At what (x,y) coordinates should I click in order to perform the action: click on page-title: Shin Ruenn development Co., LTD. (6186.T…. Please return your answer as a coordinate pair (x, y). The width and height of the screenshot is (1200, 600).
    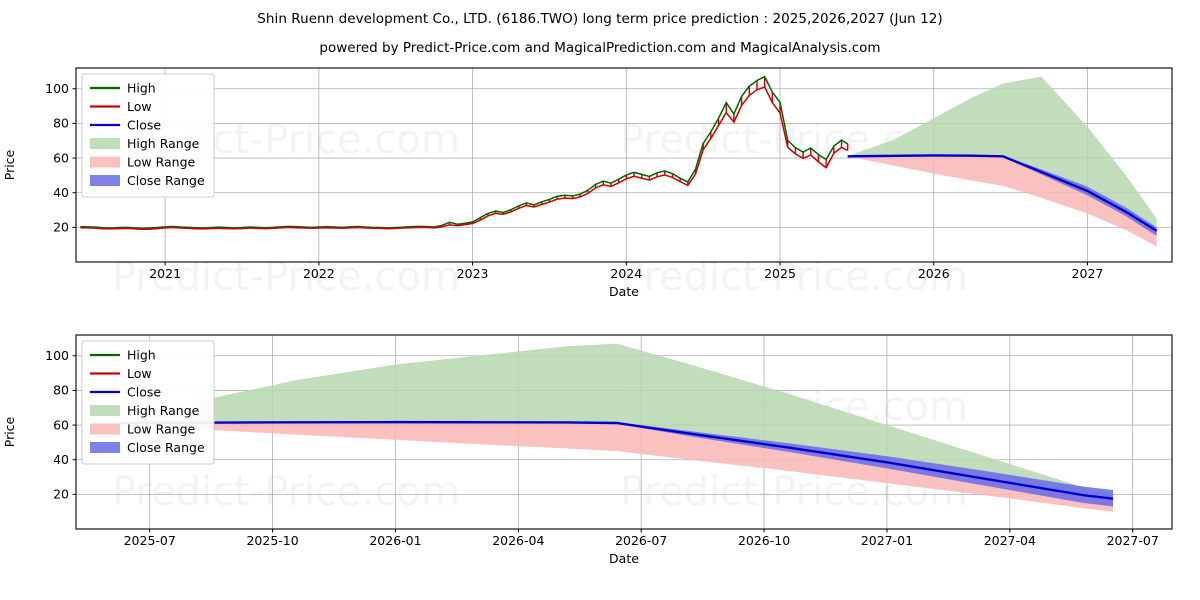
    Looking at the image, I should click on (600, 19).